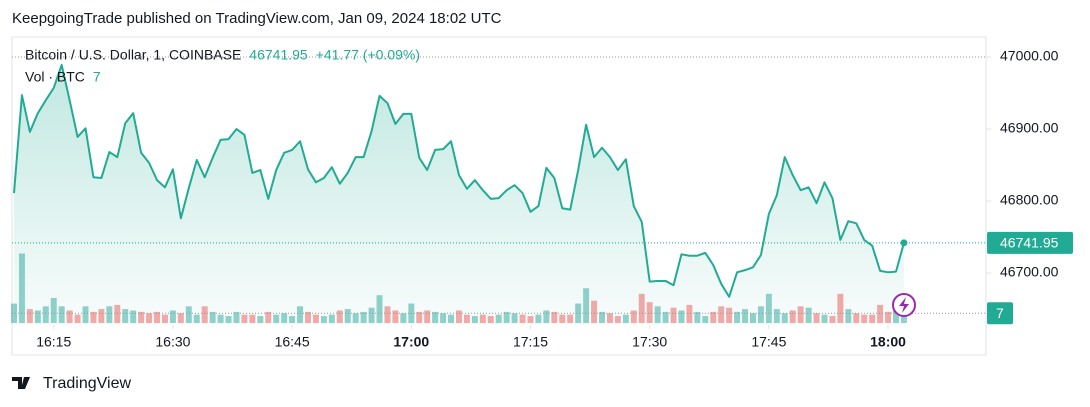 This screenshot has width=1090, height=407. I want to click on brand-logo, so click(21, 383).